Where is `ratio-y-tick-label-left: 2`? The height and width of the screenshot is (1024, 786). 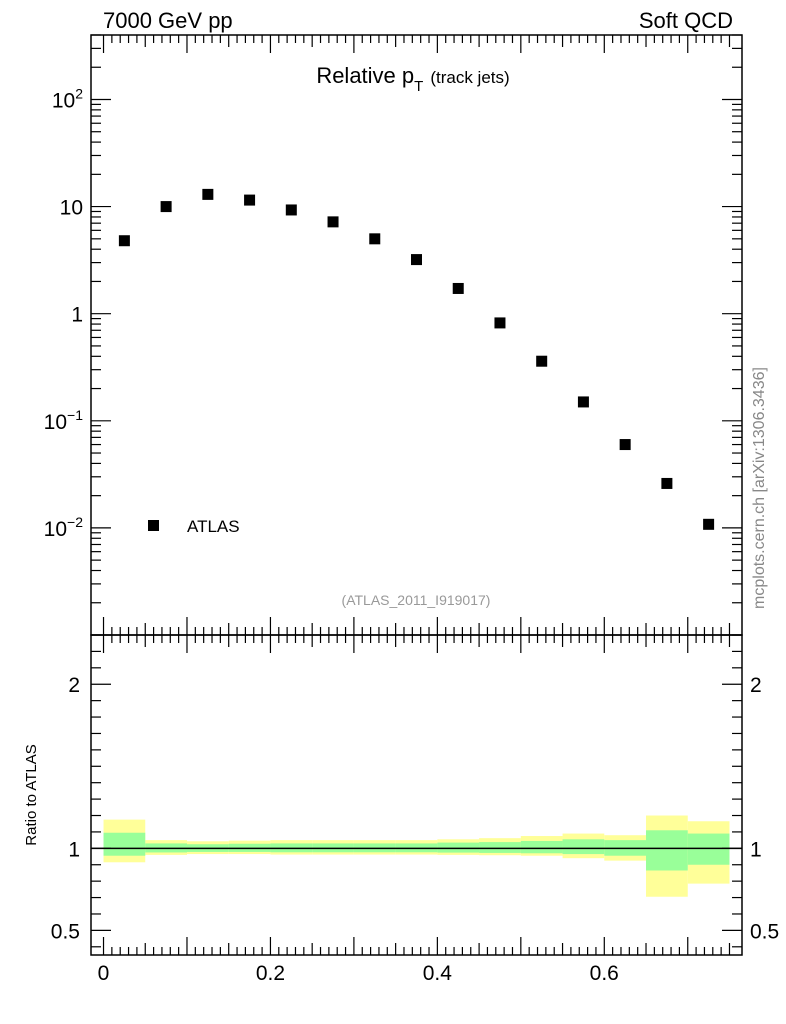 ratio-y-tick-label-left: 2 is located at coordinates (74, 685).